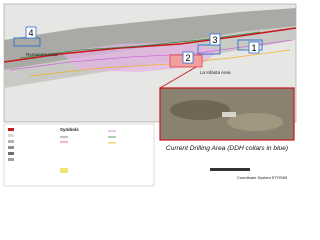 The image size is (320, 240). I want to click on callout-line, so click(178, 77).